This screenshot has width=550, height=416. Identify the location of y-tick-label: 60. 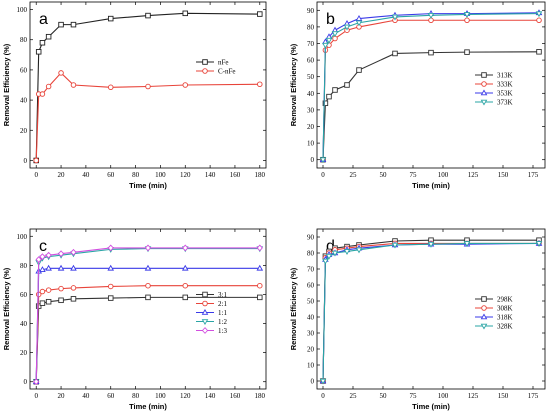
(311, 61).